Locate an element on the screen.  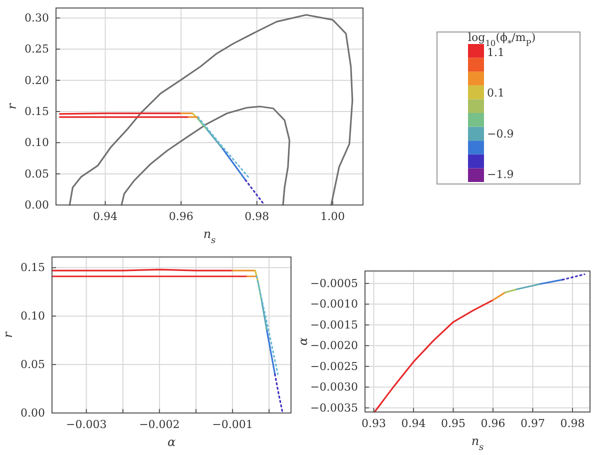
color-bar-title: log$_{10}$(ϕ$_{*}$/m$_{P}$) is located at coordinates (502, 39).